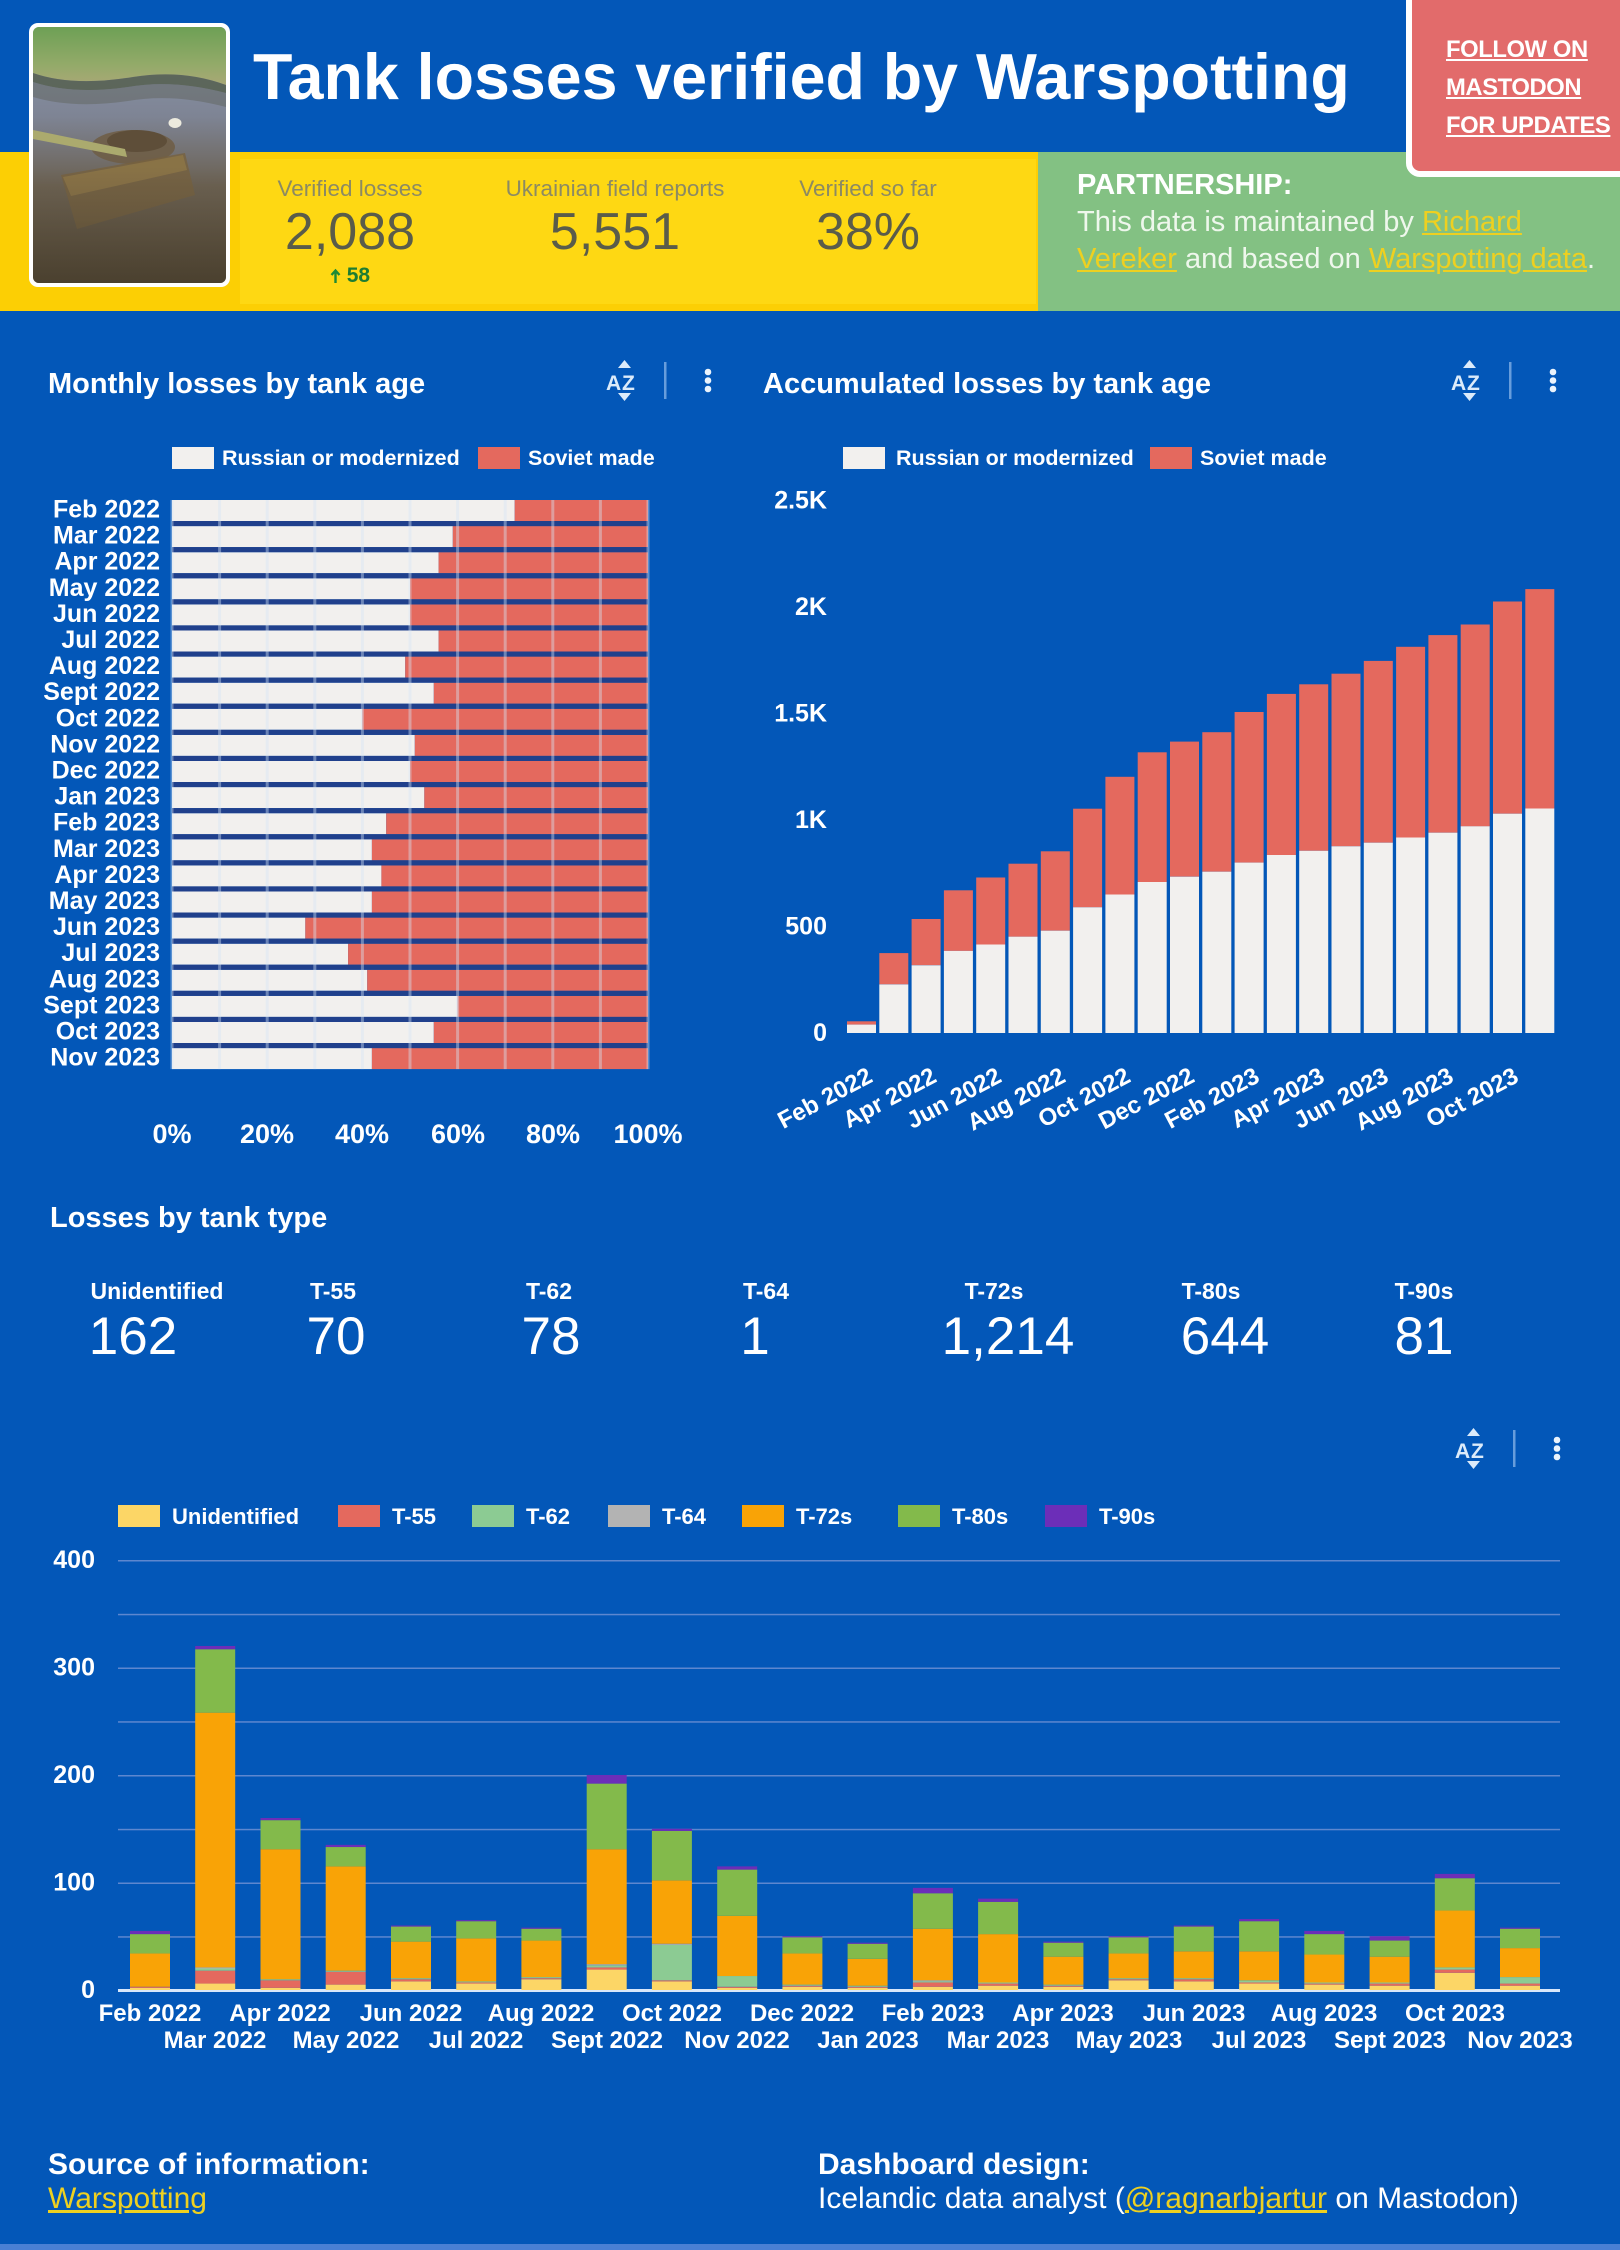 Image resolution: width=1620 pixels, height=2250 pixels. I want to click on svg-text: 40%, so click(362, 1134).